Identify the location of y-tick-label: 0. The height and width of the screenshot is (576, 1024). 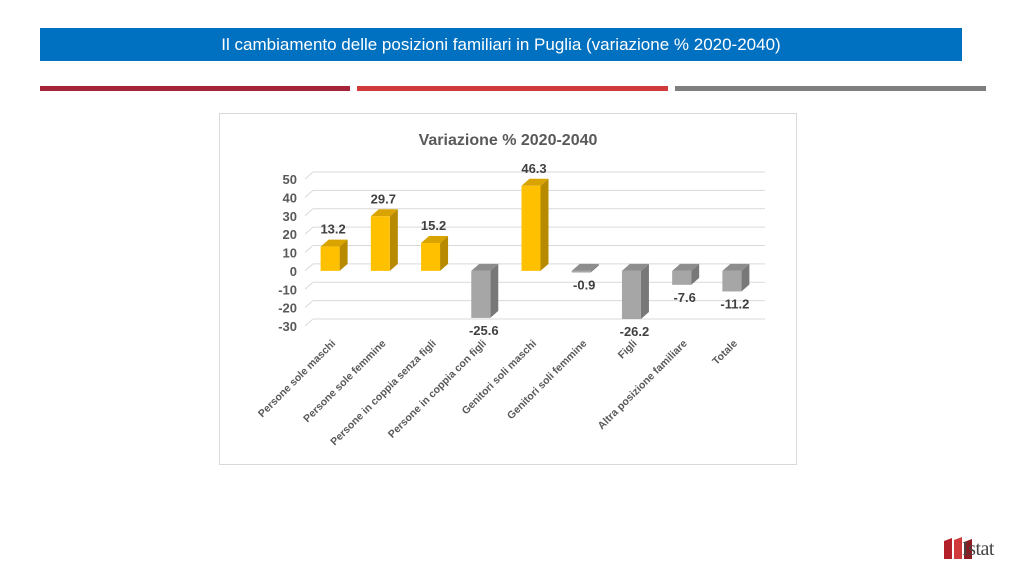
(293, 271).